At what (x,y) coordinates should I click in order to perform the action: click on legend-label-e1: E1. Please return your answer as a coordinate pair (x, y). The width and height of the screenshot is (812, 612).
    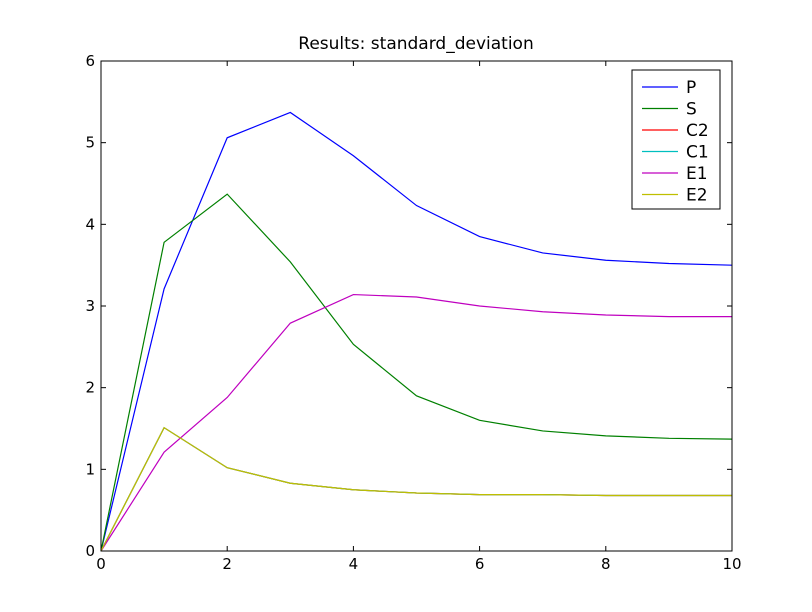
    Looking at the image, I should click on (697, 174).